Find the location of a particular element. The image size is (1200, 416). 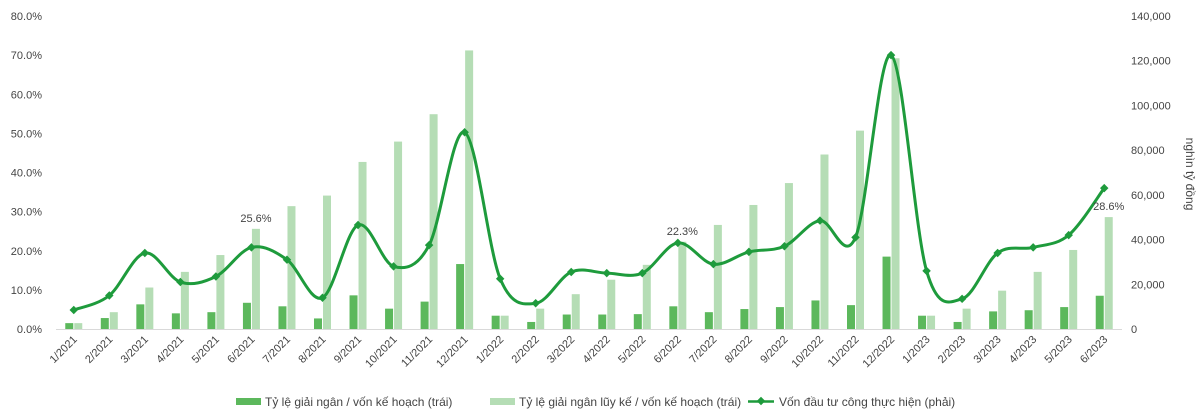

right-axis-label: nghìn tỷ đồng is located at coordinates (1190, 174).